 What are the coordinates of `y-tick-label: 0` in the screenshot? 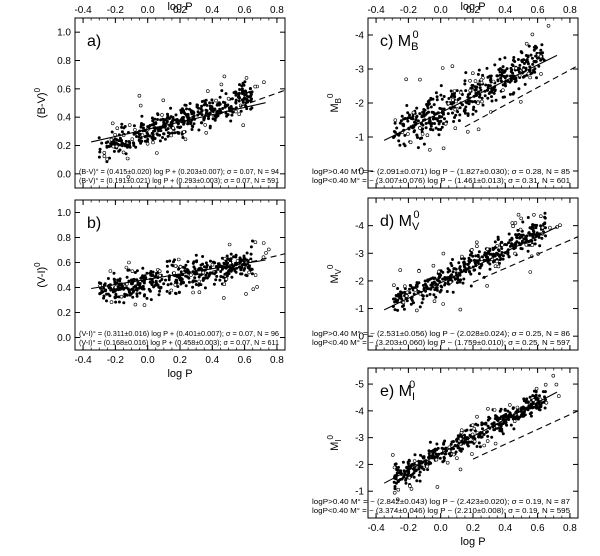 It's located at (361, 337).